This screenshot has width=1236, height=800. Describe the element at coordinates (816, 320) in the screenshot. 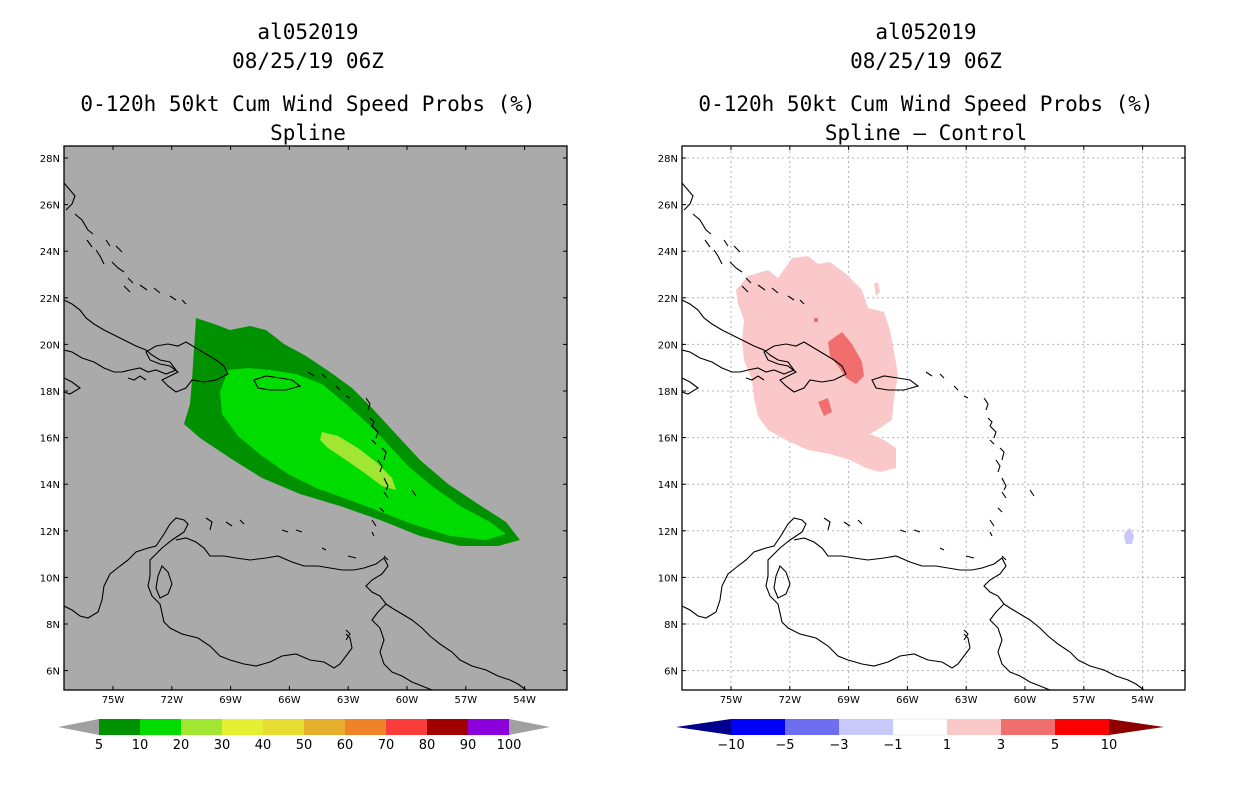

I see `diff-contour-3-5-dot` at that location.